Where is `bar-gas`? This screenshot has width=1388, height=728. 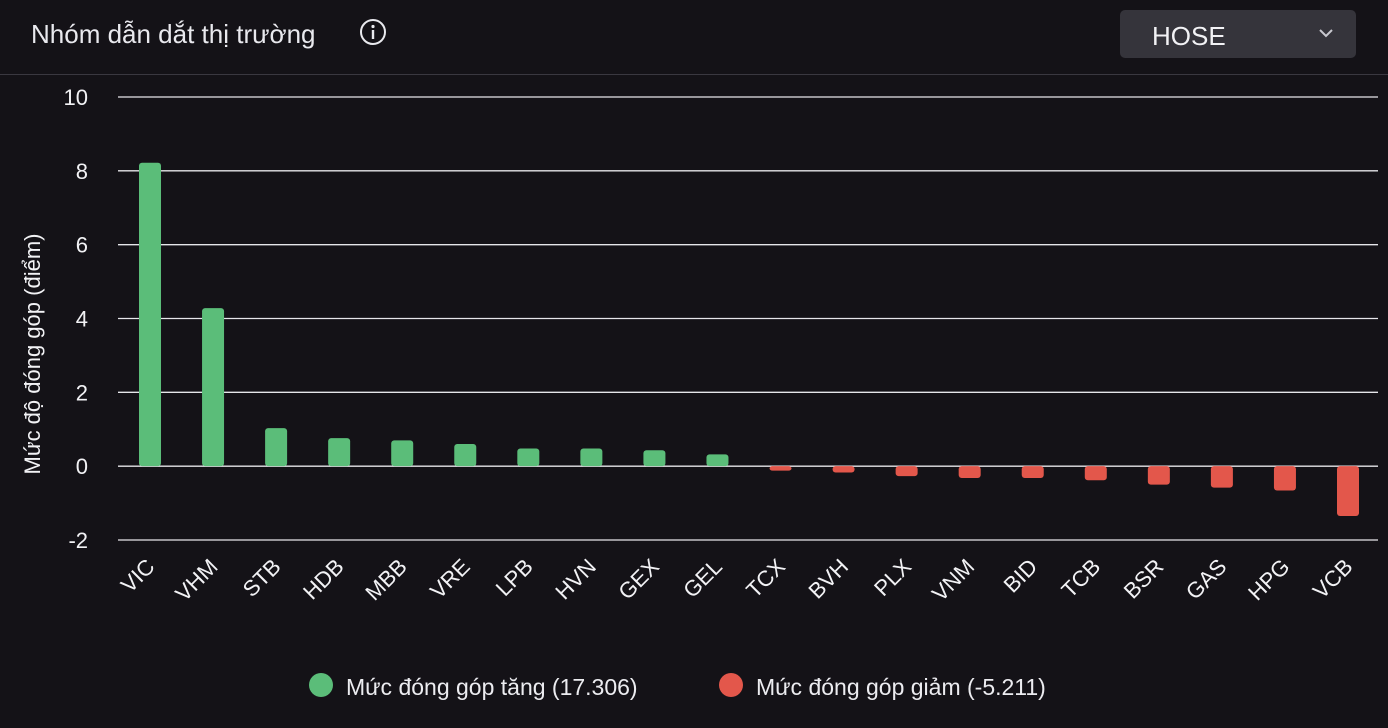 bar-gas is located at coordinates (1221, 477).